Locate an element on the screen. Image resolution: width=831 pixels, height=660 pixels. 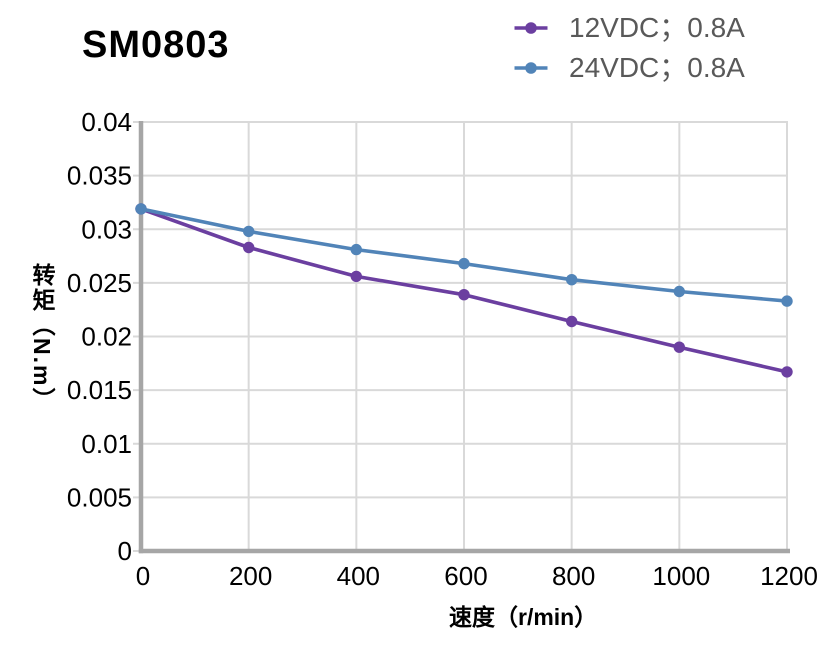
legend-item-12vdc: 12VDC；0.8A is located at coordinates (629, 28).